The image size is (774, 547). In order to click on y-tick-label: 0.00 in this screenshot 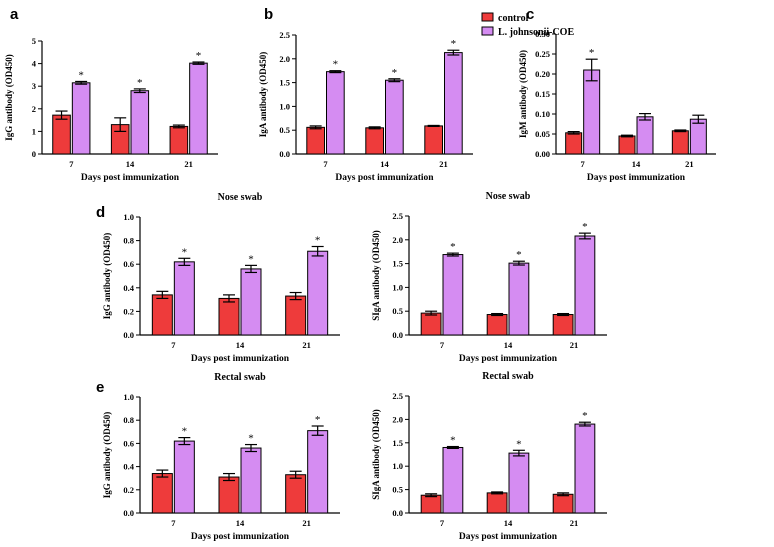, I will do `click(542, 154)`.